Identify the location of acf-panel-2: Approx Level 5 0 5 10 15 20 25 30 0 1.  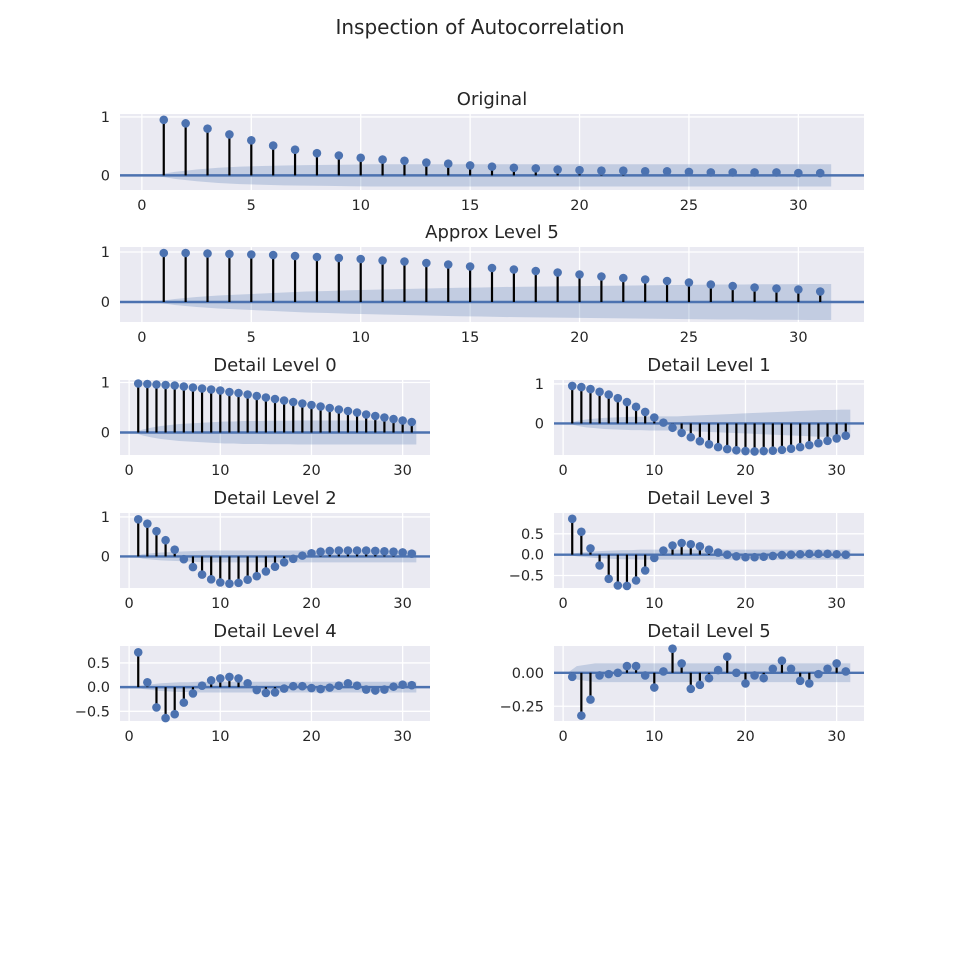
(482, 284).